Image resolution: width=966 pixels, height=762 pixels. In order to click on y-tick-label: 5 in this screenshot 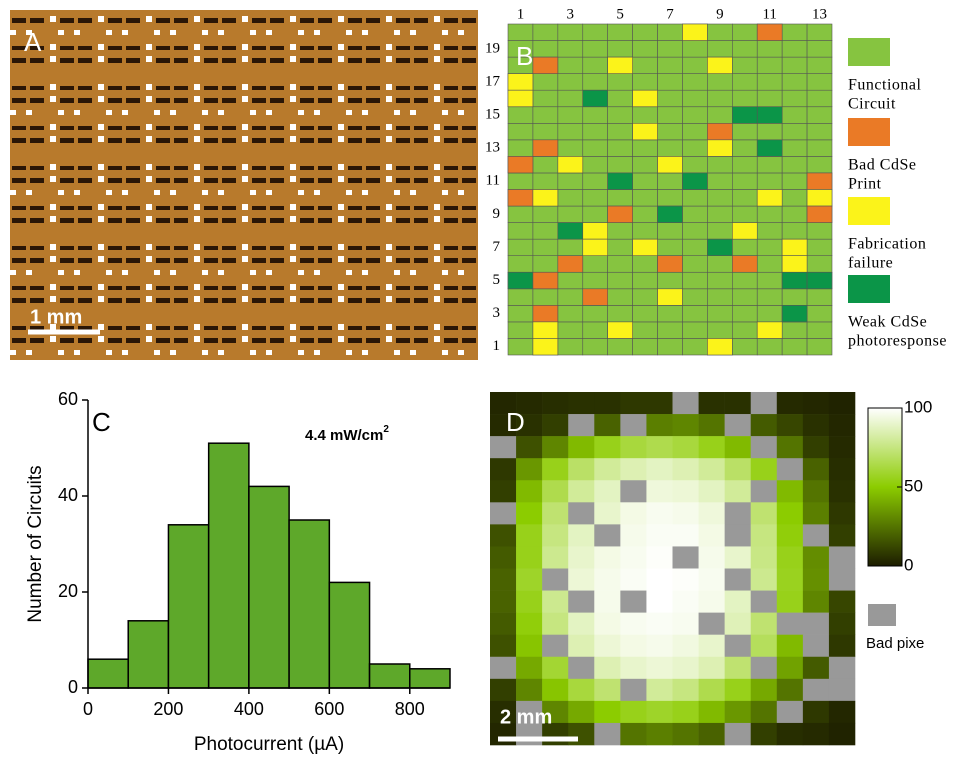, I will do `click(497, 280)`.